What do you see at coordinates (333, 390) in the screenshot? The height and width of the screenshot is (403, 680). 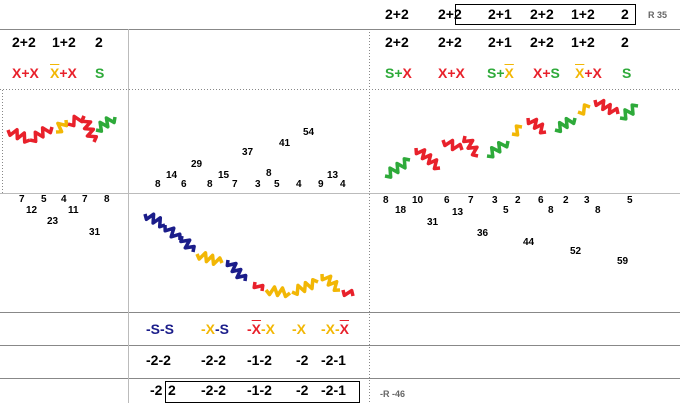 I see `count-label: -2-1` at bounding box center [333, 390].